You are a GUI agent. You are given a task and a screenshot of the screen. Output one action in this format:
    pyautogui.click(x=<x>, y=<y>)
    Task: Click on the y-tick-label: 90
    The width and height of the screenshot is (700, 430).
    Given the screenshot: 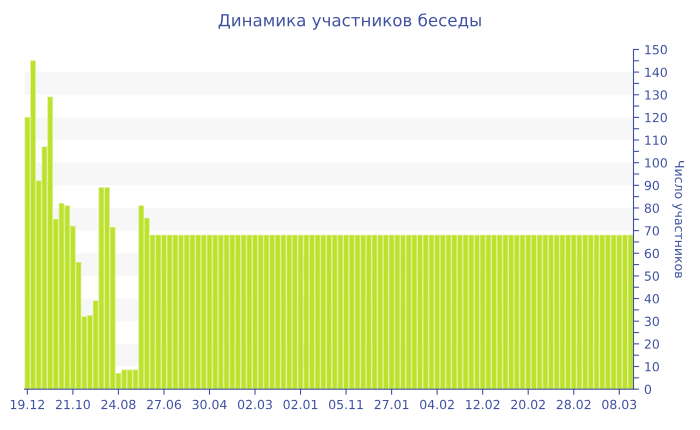 What is the action you would take?
    pyautogui.click(x=651, y=185)
    